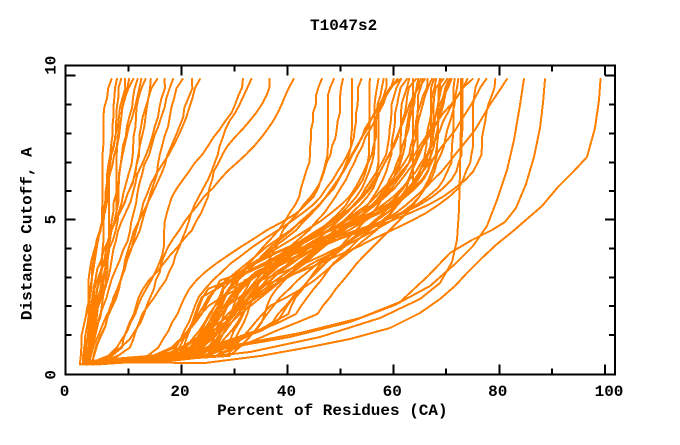 This screenshot has width=680, height=445. What do you see at coordinates (28, 233) in the screenshot?
I see `svg-text: Distance Cutoff, A` at bounding box center [28, 233].